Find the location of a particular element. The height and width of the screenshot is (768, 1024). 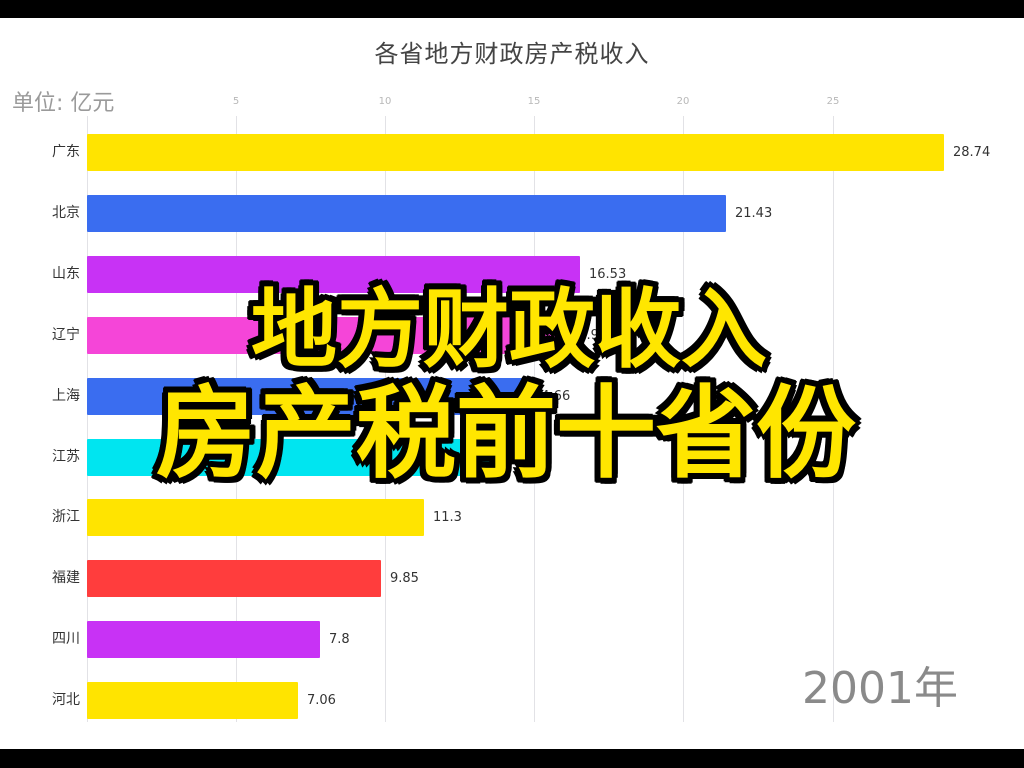

category-label: 北京 is located at coordinates (66, 213).